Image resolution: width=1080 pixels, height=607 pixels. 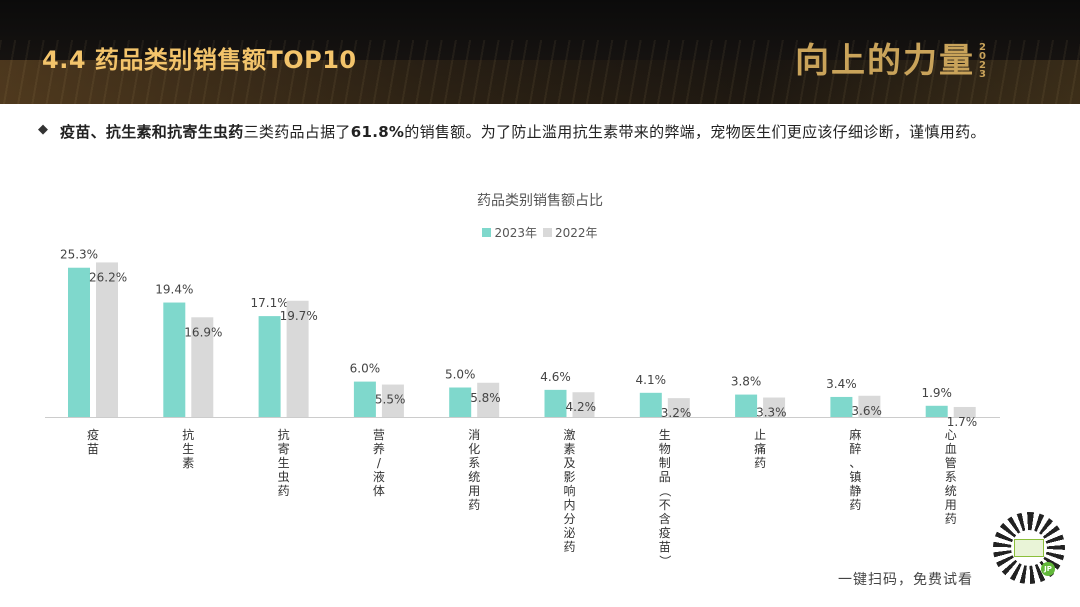 What do you see at coordinates (284, 477) in the screenshot?
I see `category-label-char: 虫` at bounding box center [284, 477].